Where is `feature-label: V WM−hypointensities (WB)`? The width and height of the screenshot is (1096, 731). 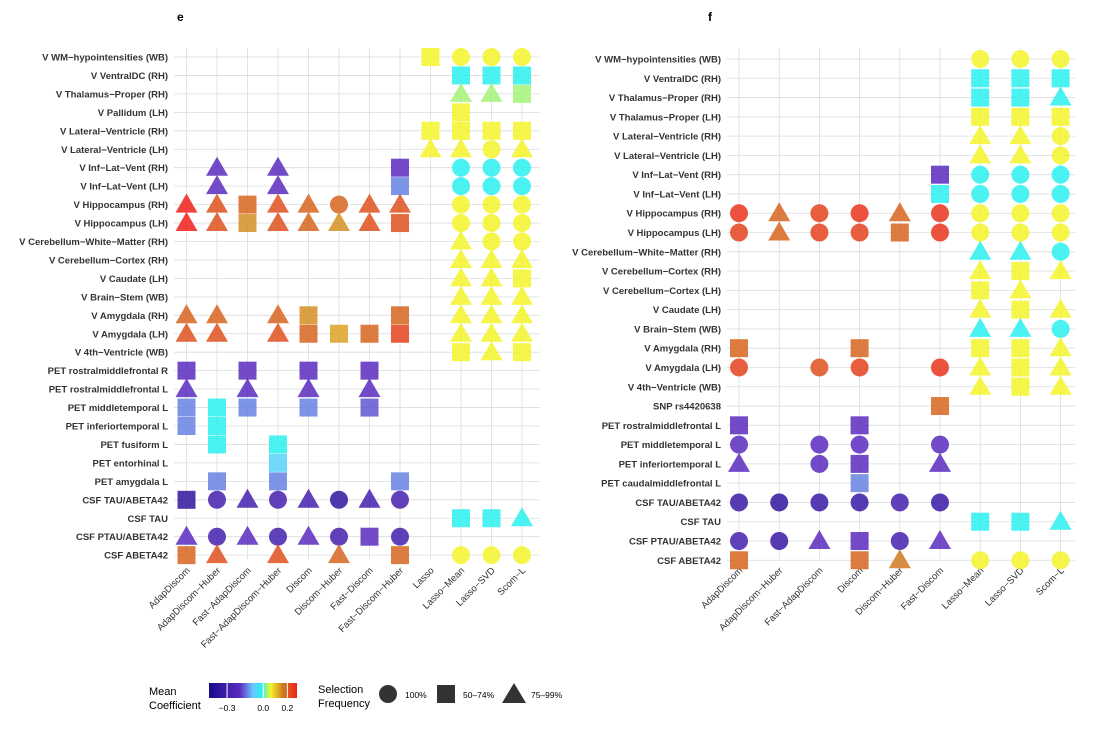
feature-label: V WM−hypointensities (WB) is located at coordinates (658, 60).